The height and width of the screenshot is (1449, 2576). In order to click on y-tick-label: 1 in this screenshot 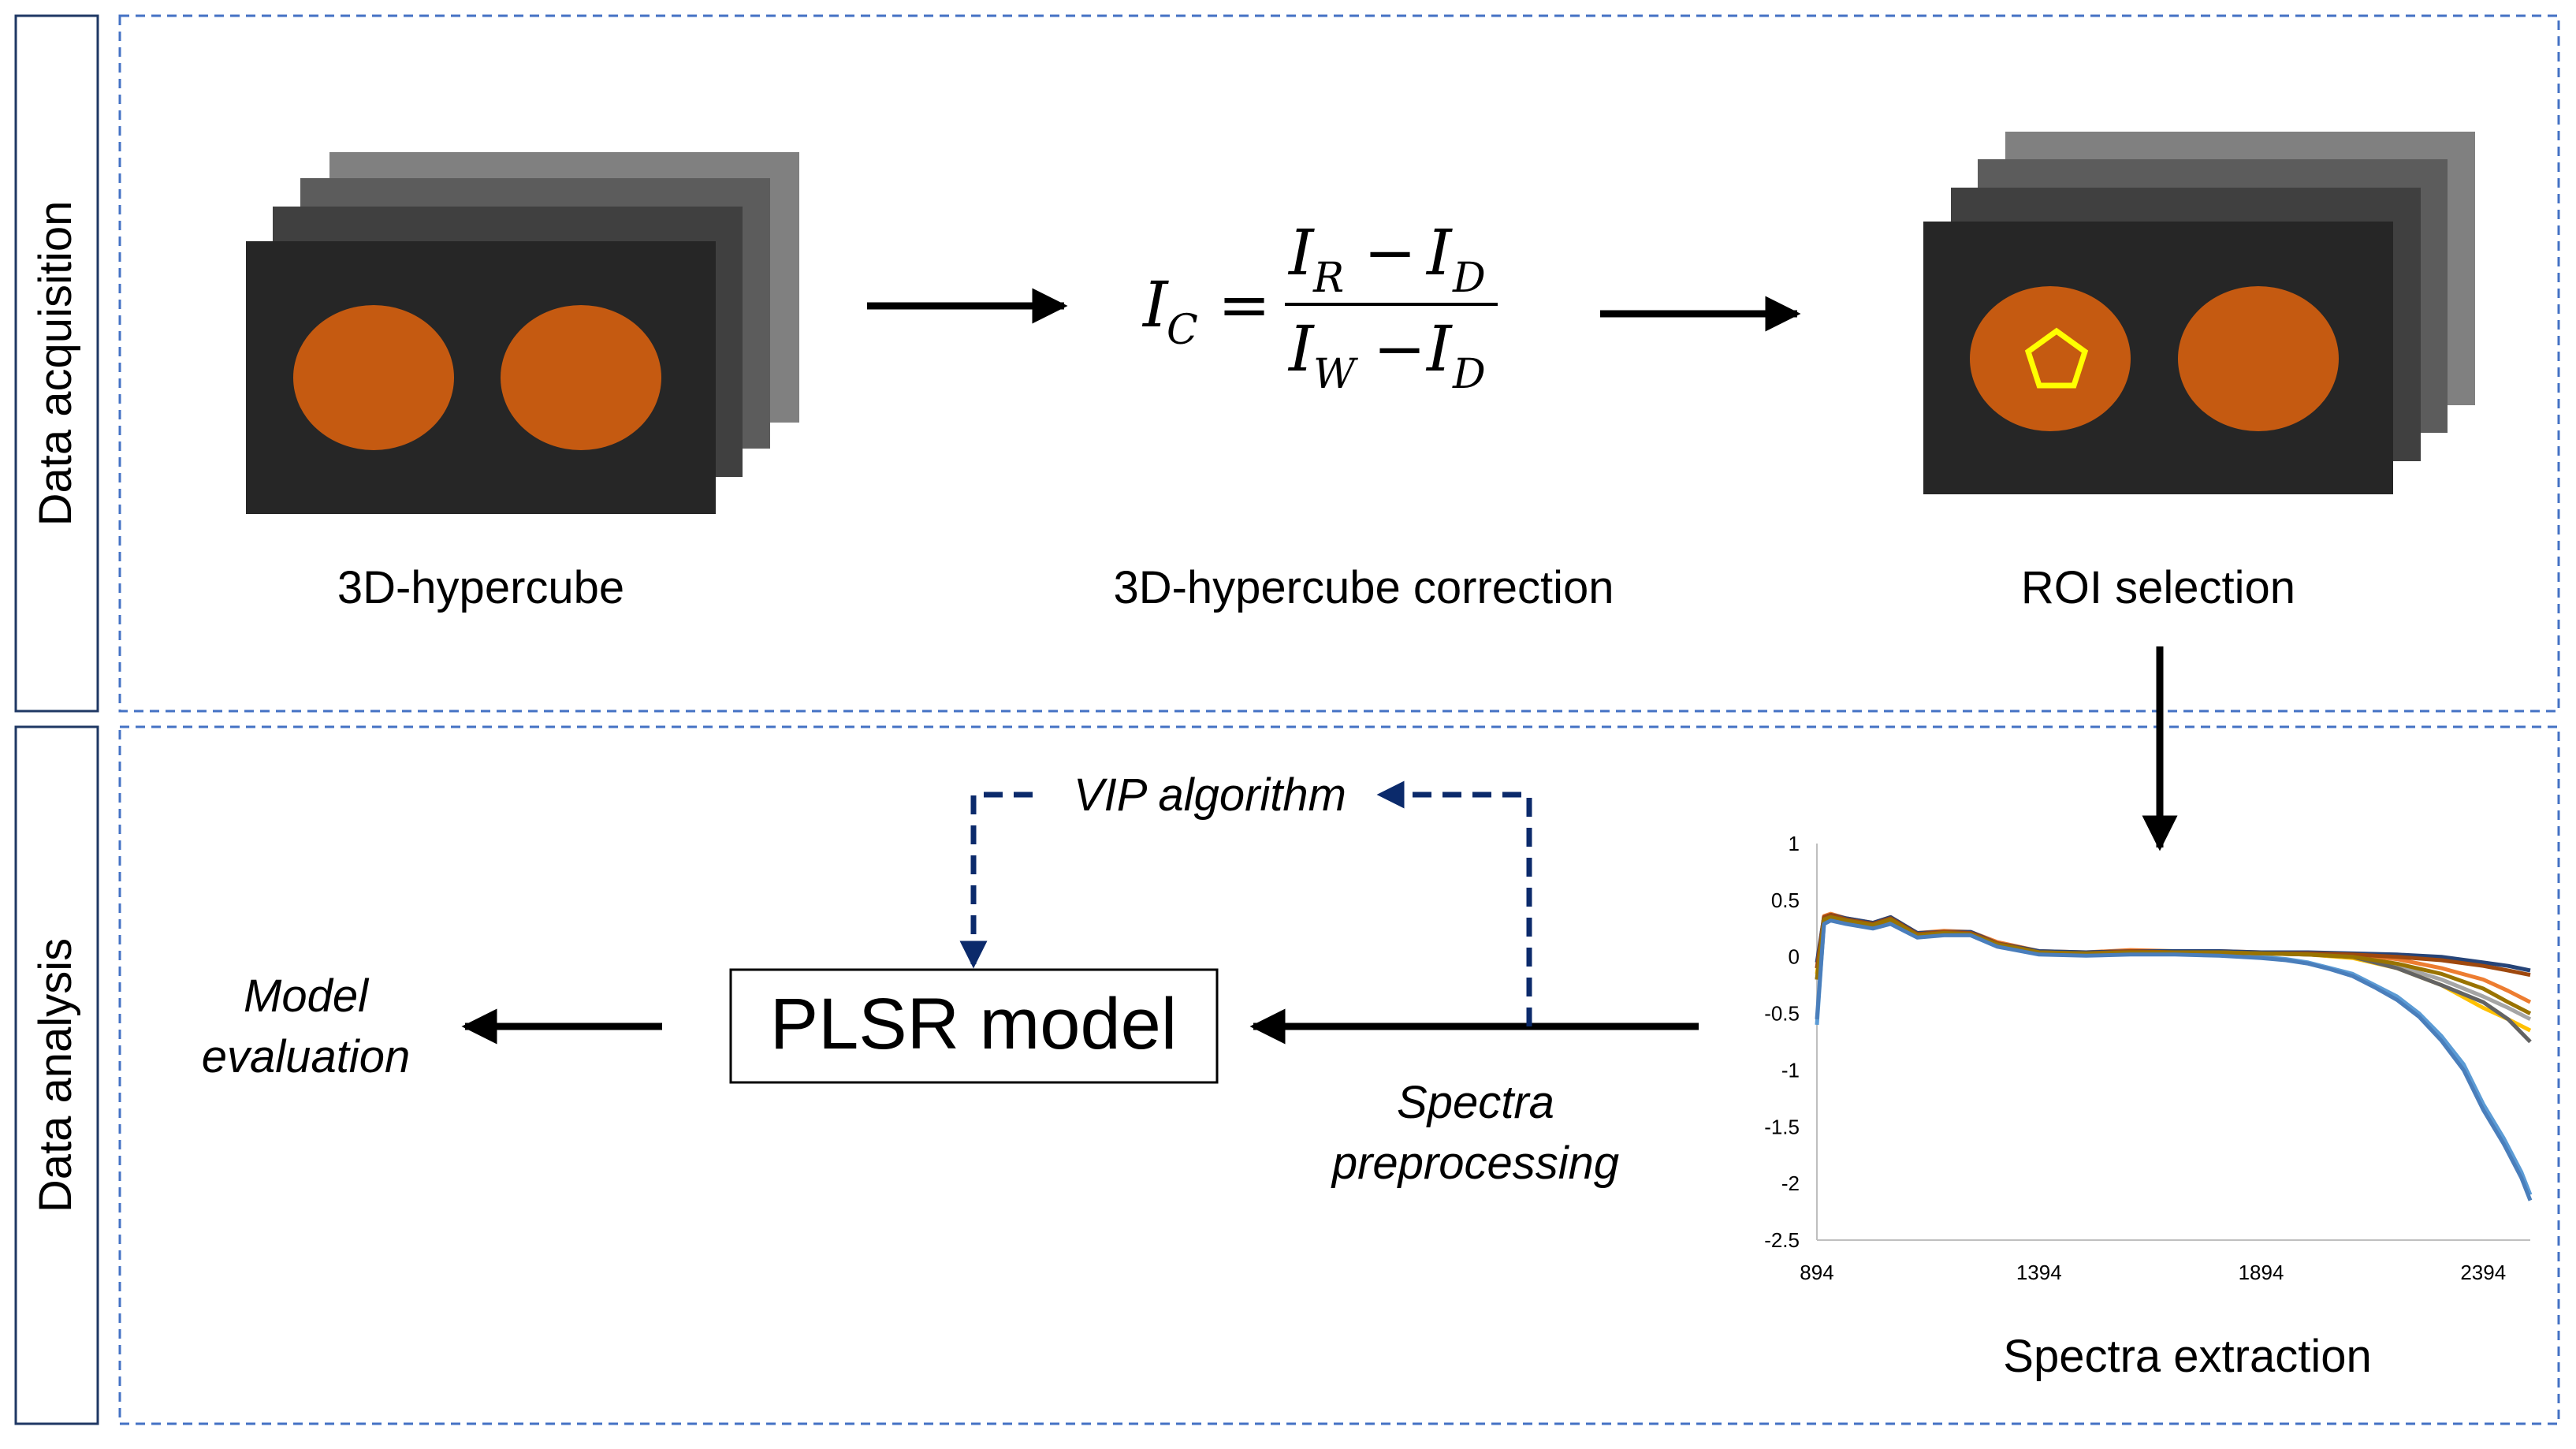, I will do `click(1794, 843)`.